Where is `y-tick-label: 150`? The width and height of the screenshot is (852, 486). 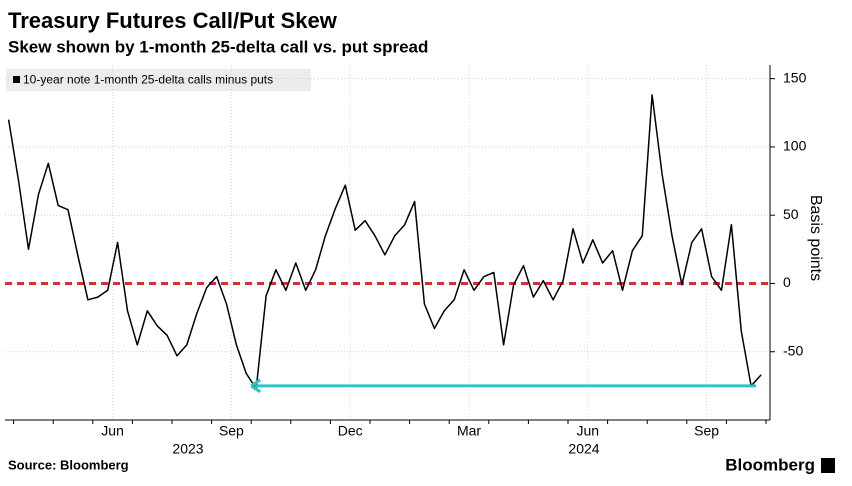 y-tick-label: 150 is located at coordinates (795, 77).